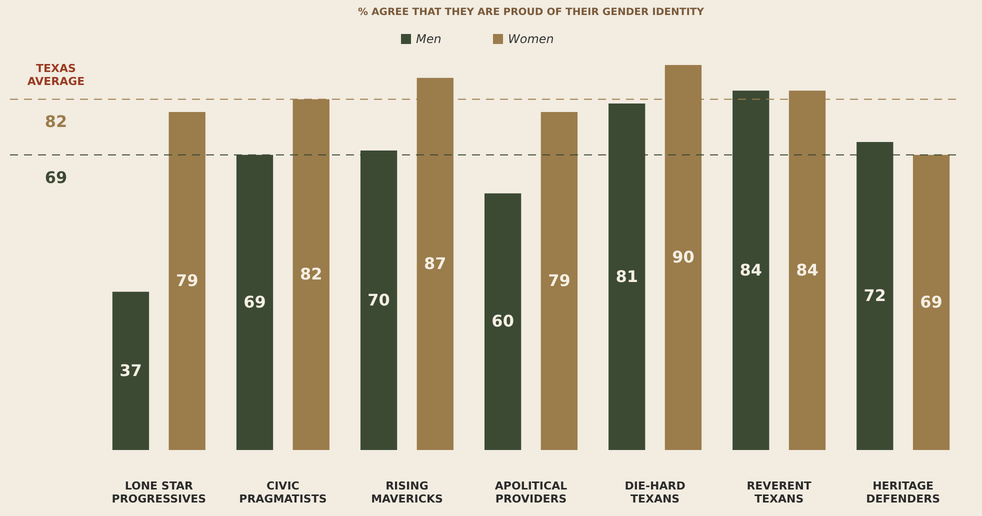  What do you see at coordinates (283, 493) in the screenshot?
I see `x-tick-label: CIVIC PRAGMATISTS` at bounding box center [283, 493].